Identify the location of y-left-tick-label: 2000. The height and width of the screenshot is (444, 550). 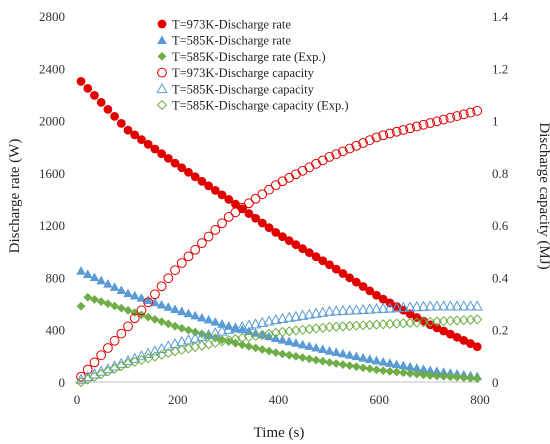
(52, 121).